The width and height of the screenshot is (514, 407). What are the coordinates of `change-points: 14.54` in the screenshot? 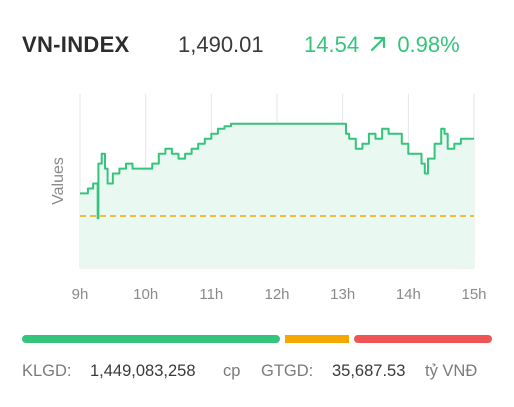 It's located at (332, 44).